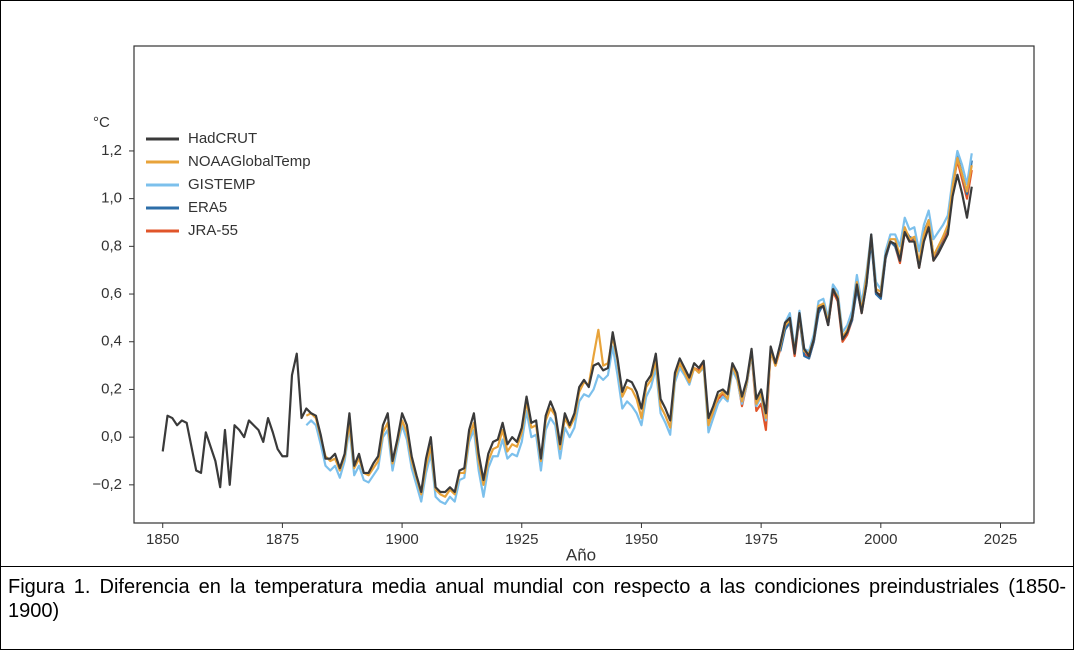  What do you see at coordinates (876, 257) in the screenshot?
I see `series-line` at bounding box center [876, 257].